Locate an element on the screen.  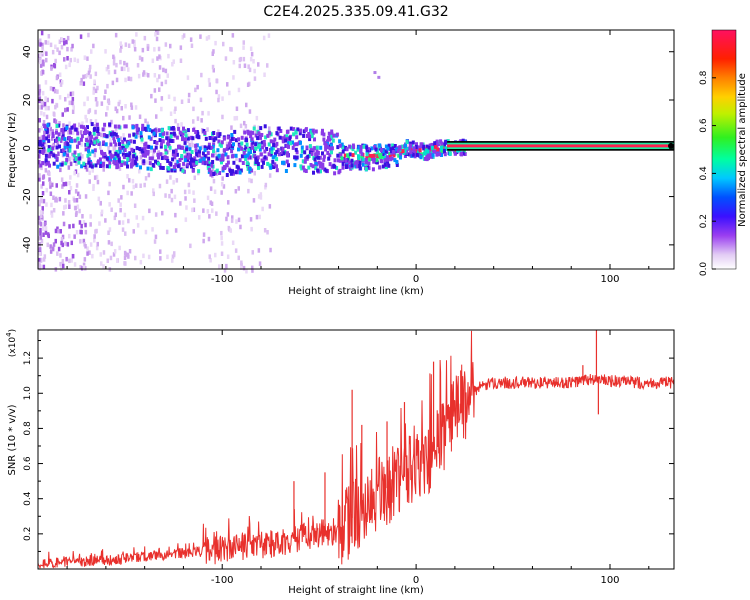
colorbar-gradient is located at coordinates (724, 149).